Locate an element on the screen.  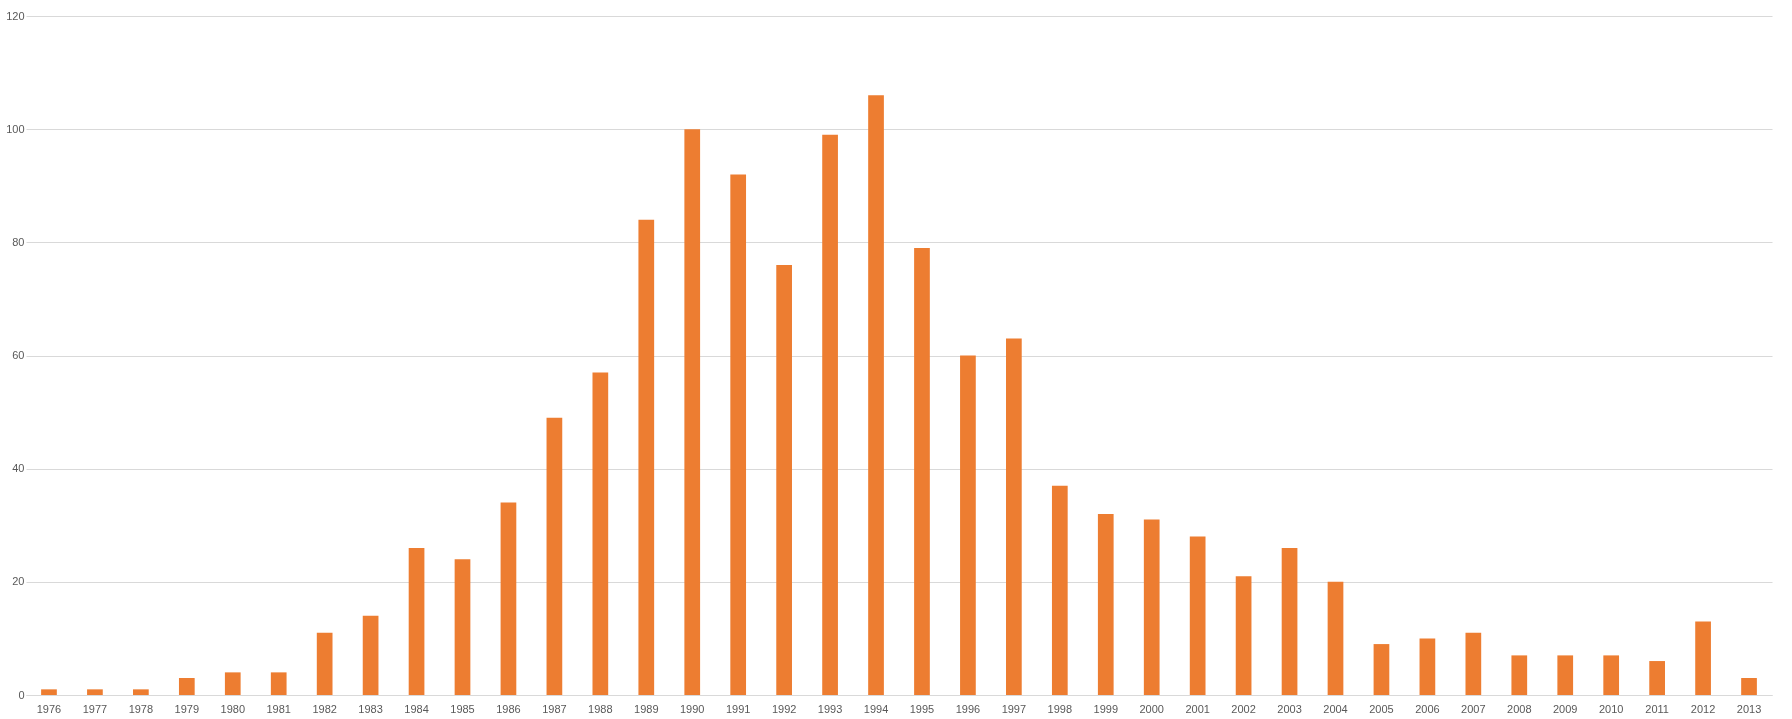
y-tick-label: 80 is located at coordinates (18, 241).